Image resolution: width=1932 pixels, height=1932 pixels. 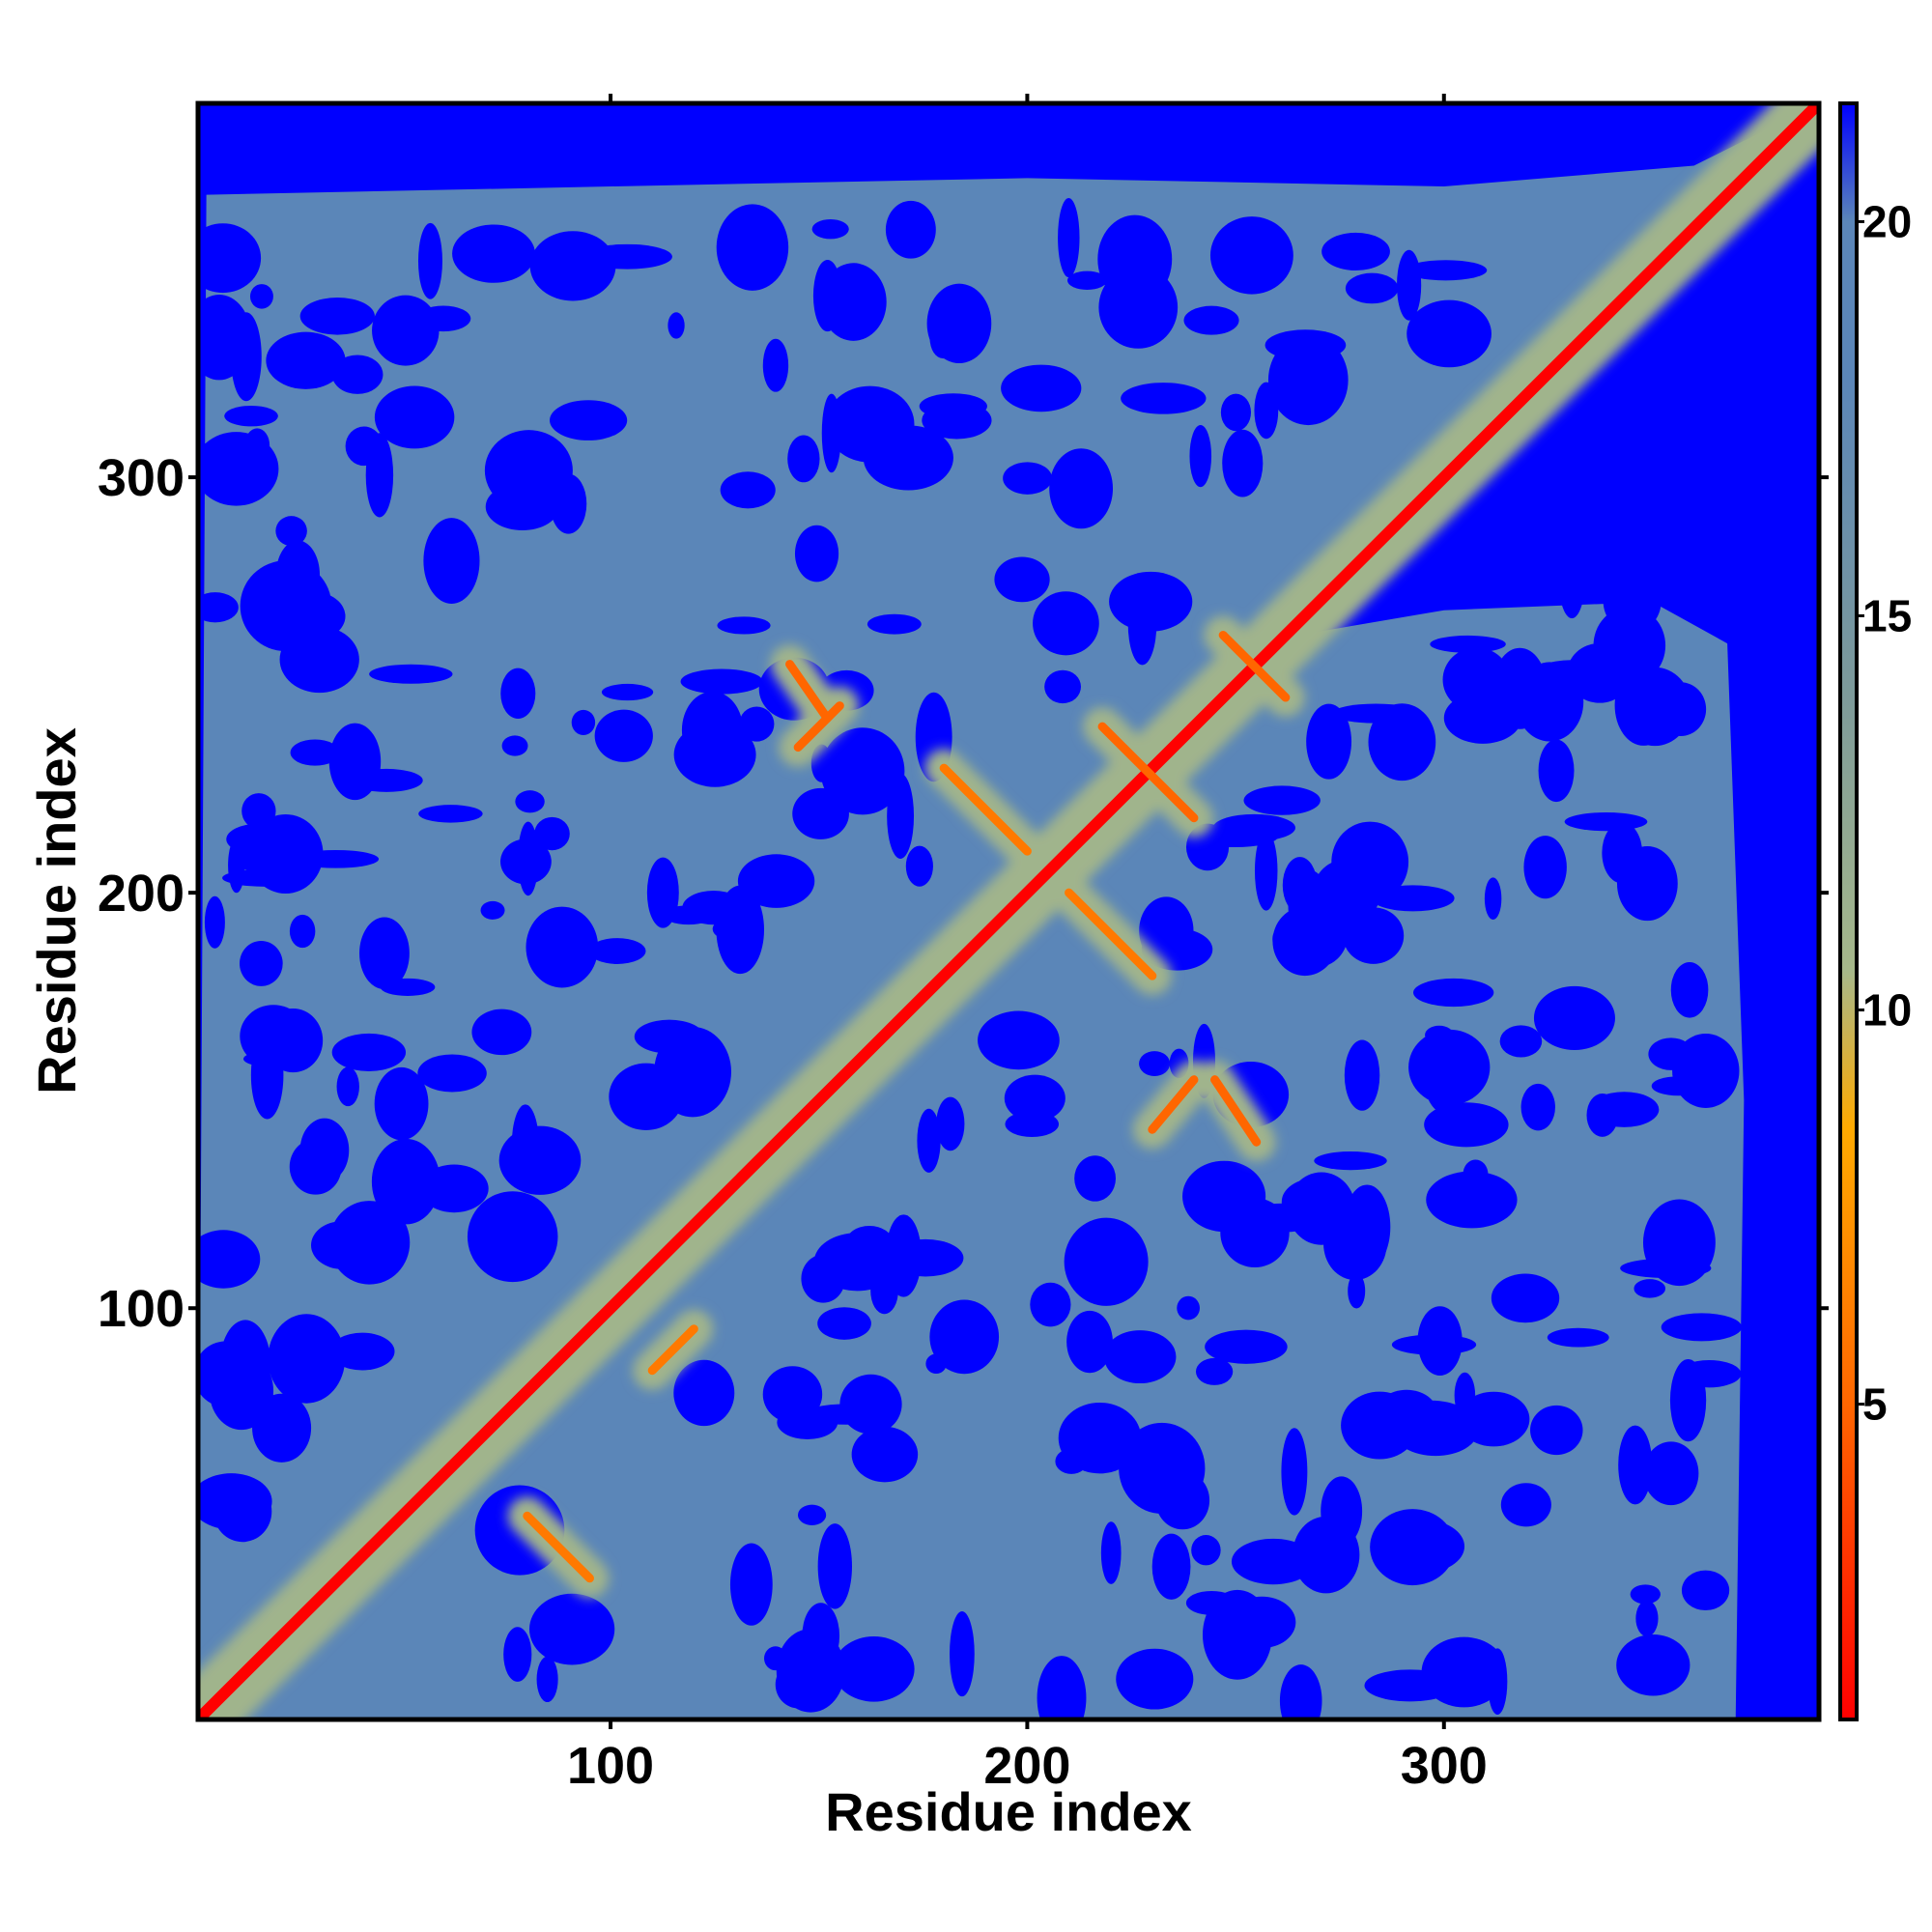 What do you see at coordinates (1887, 1011) in the screenshot?
I see `colorbar-tick-label: 10` at bounding box center [1887, 1011].